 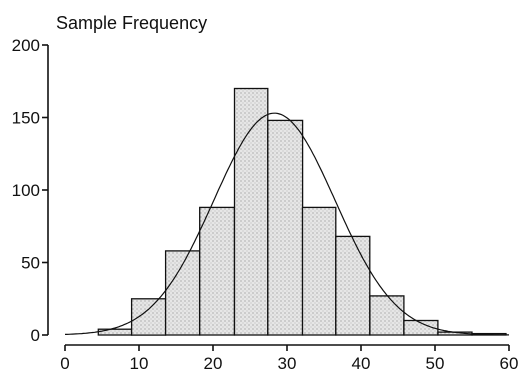 I want to click on y-tick-label-100: 100, so click(x=26, y=190).